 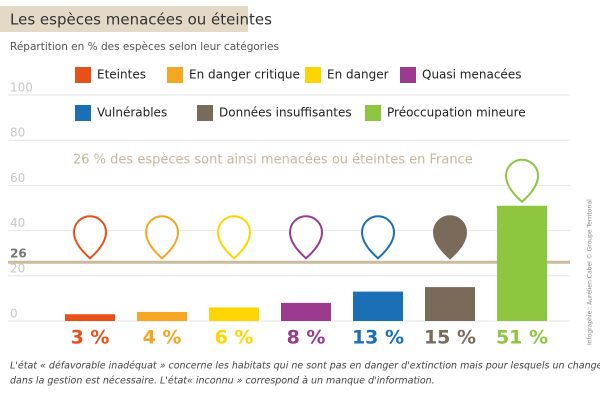 What do you see at coordinates (141, 20) in the screenshot?
I see `chart-title: Les espèces menacées ou éteintes` at bounding box center [141, 20].